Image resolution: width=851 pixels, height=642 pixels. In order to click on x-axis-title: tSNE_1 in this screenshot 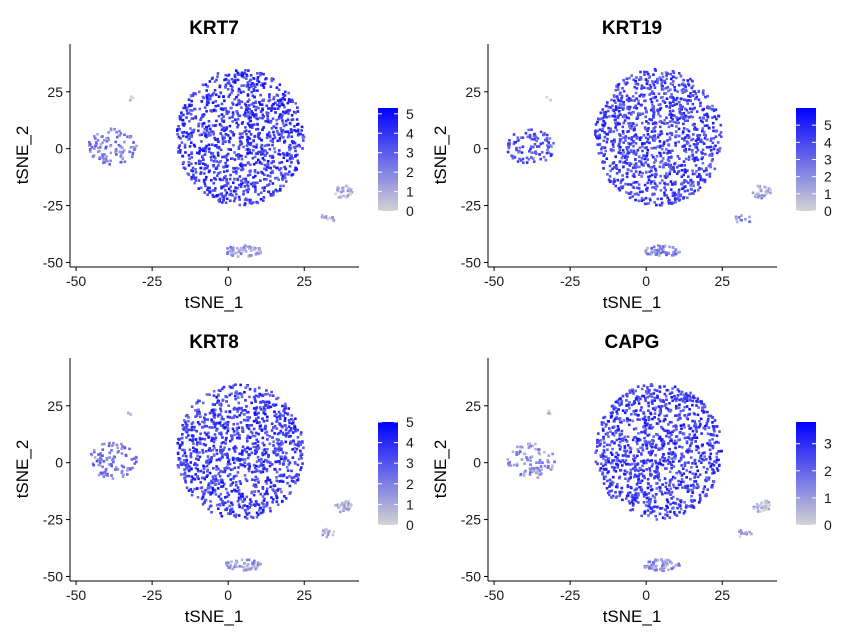, I will do `click(214, 616)`.